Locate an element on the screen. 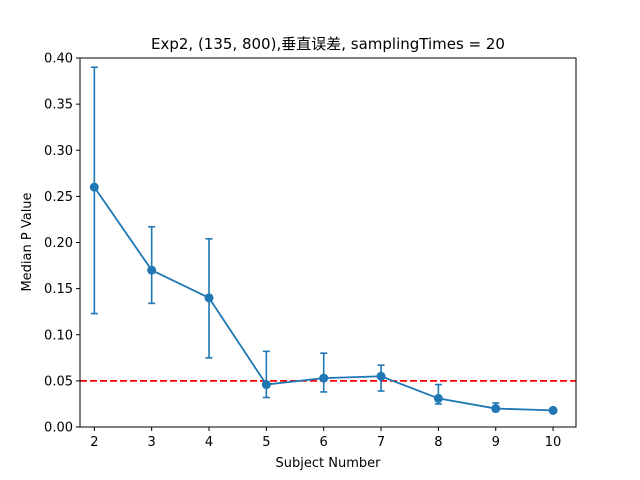 The height and width of the screenshot is (480, 640). x-tick-label: 2 is located at coordinates (94, 442).